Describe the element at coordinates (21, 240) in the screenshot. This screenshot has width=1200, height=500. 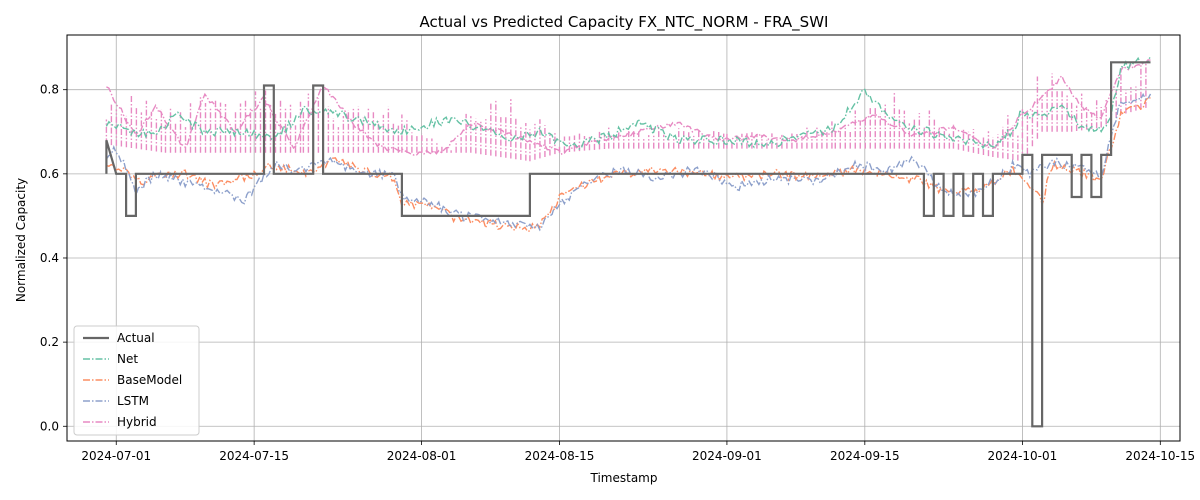
I see `y-axis-label: Normalized Capacity` at that location.